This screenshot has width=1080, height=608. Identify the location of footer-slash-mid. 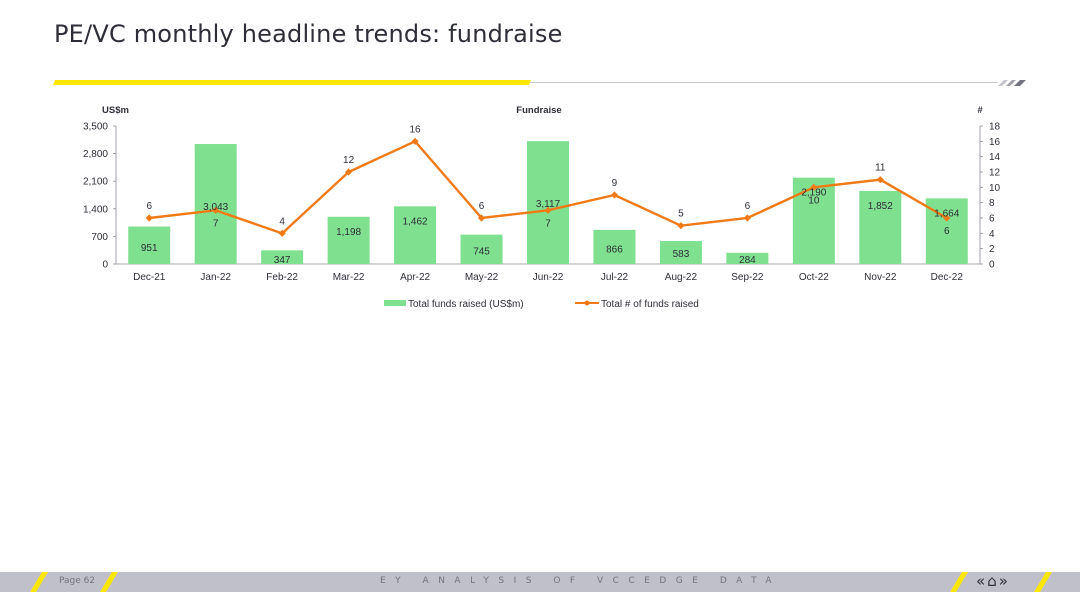
(109, 582).